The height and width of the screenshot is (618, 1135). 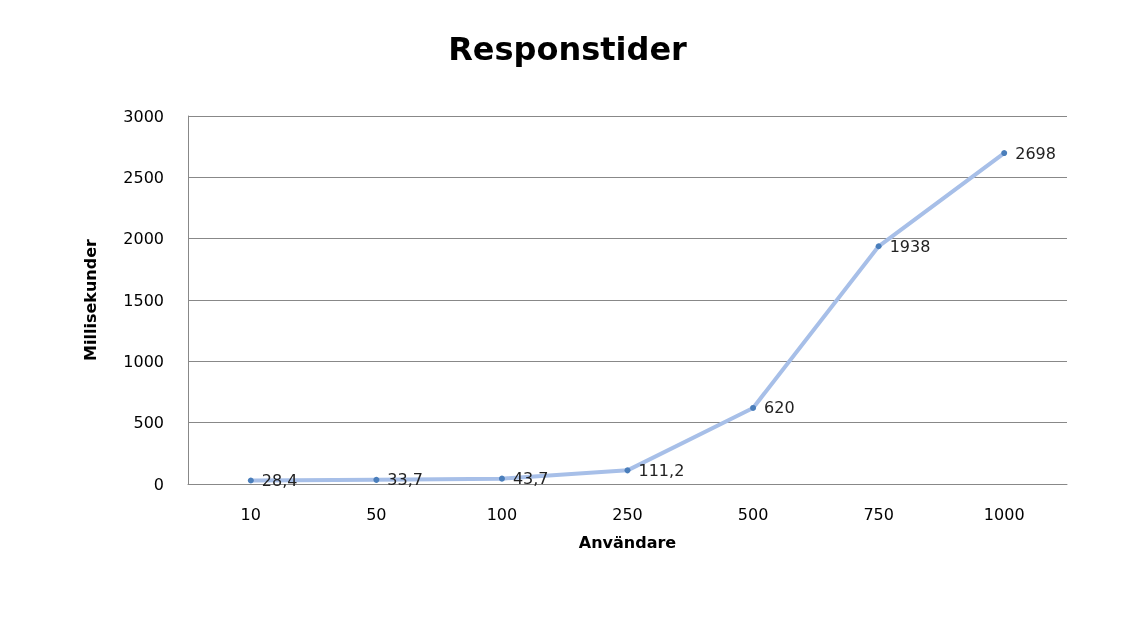 I want to click on x-tick-label: 500, so click(x=753, y=514).